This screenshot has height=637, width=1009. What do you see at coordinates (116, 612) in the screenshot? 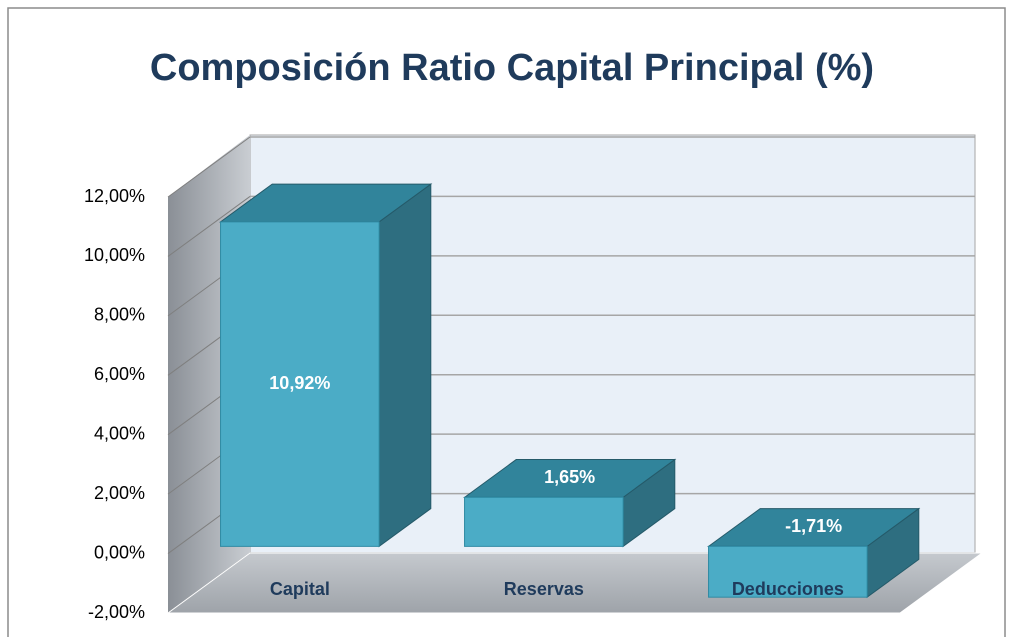
I see `y-tick-label: -2,00%` at bounding box center [116, 612].